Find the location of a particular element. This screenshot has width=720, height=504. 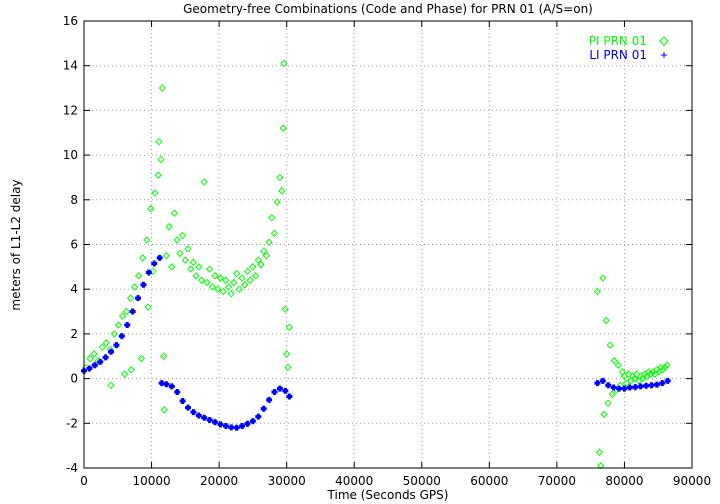

legend-marker-diamond is located at coordinates (664, 41).